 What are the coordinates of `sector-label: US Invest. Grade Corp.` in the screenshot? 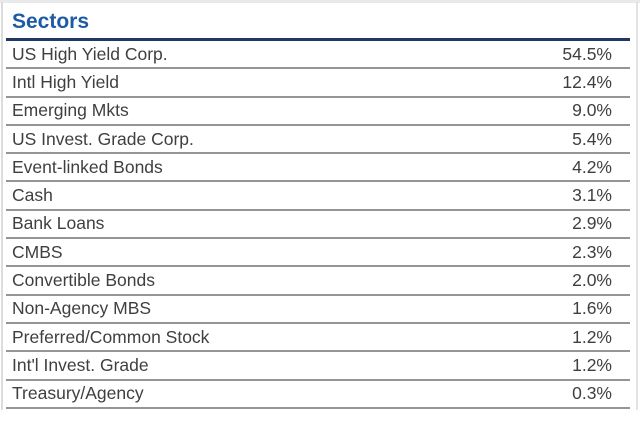 It's located at (103, 138).